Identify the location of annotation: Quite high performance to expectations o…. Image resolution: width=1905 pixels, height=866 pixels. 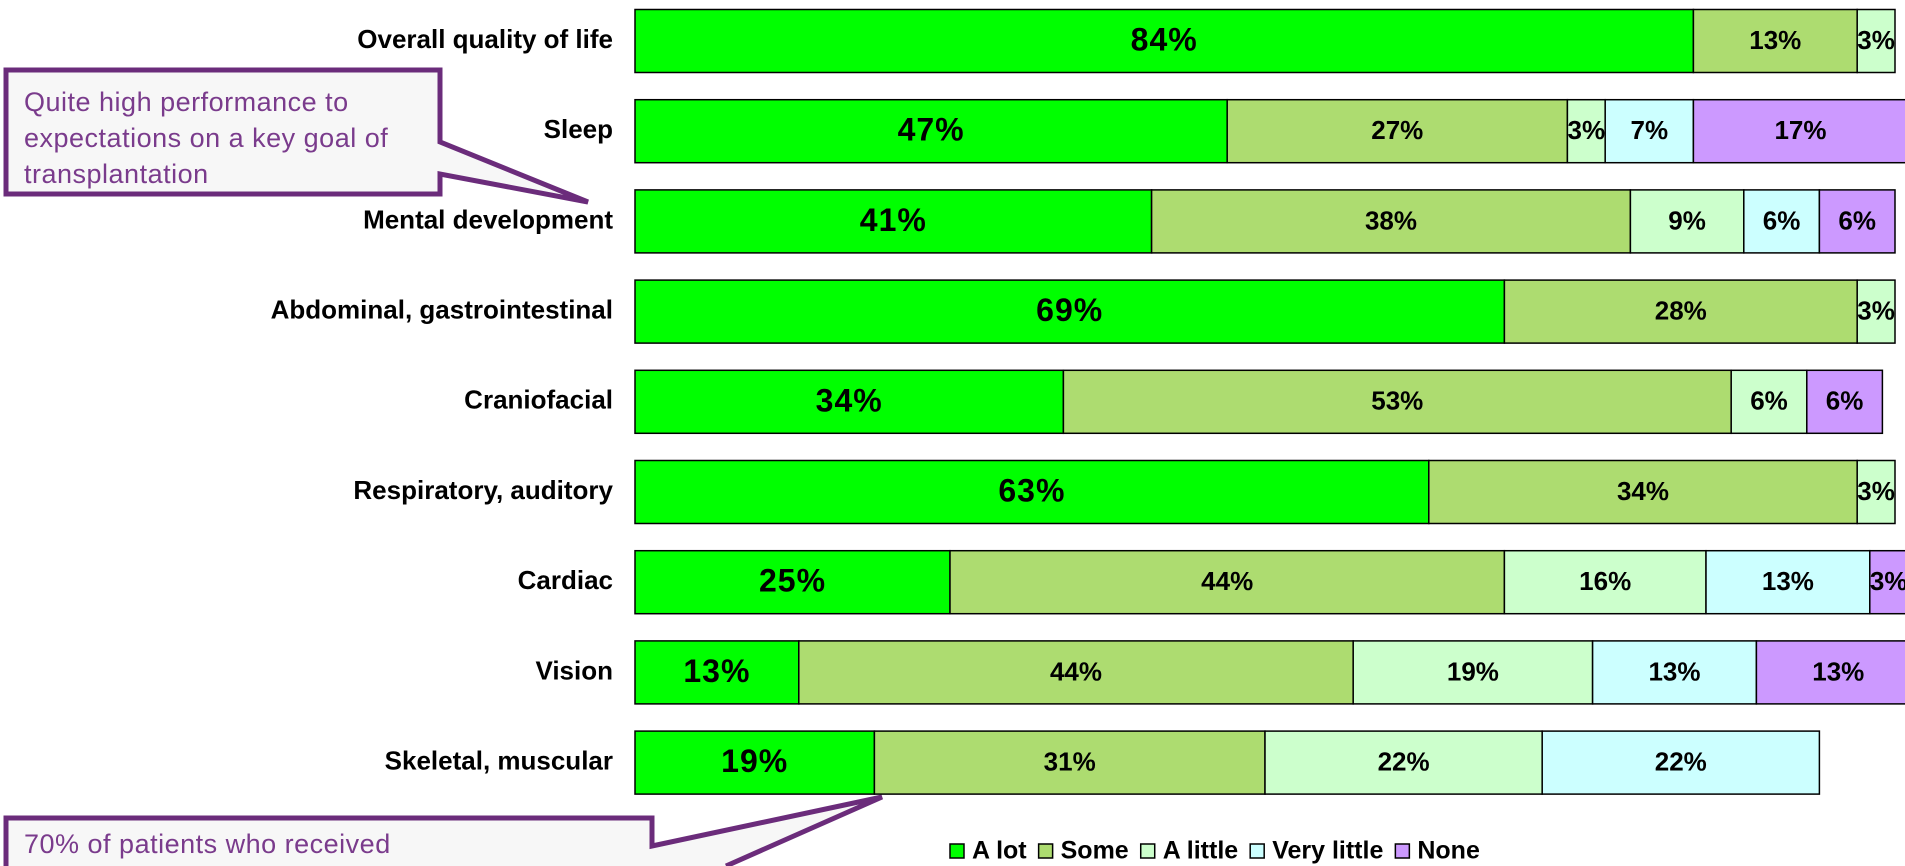
(206, 138).